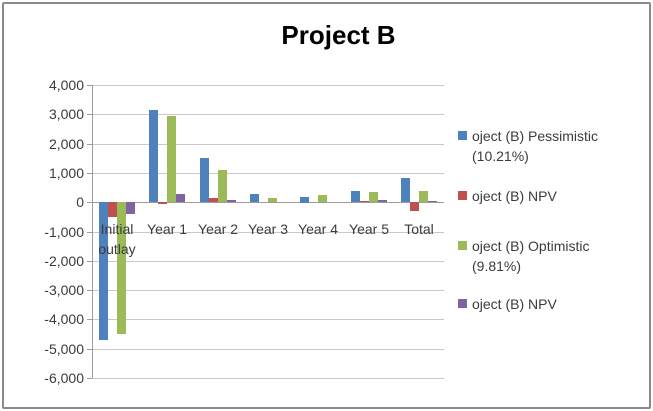 The image size is (653, 411). I want to click on gridline--5000, so click(268, 349).